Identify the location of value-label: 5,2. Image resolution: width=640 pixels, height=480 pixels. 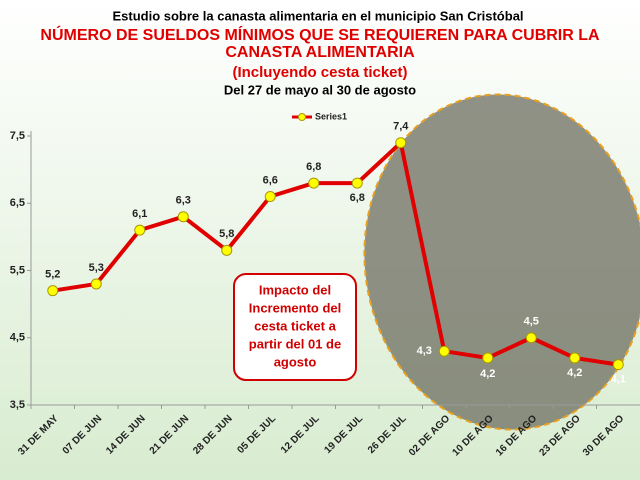
(52, 275).